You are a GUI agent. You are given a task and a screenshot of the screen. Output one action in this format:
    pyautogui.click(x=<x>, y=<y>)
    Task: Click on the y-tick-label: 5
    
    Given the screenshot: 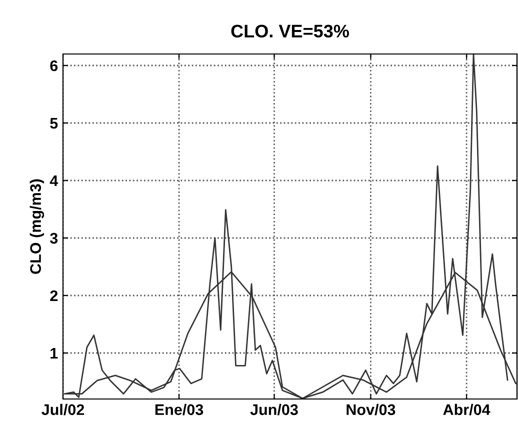 What is the action you would take?
    pyautogui.click(x=54, y=123)
    